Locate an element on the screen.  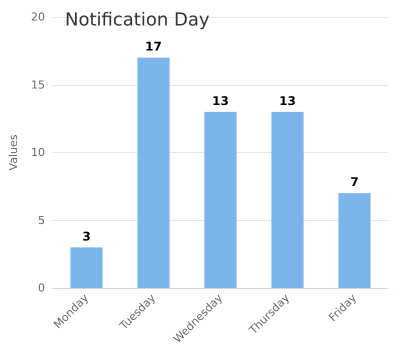
data-label: 3 is located at coordinates (86, 236).